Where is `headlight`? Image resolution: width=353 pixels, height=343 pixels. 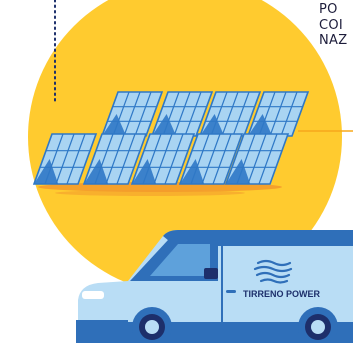
headlight is located at coordinates (93, 295).